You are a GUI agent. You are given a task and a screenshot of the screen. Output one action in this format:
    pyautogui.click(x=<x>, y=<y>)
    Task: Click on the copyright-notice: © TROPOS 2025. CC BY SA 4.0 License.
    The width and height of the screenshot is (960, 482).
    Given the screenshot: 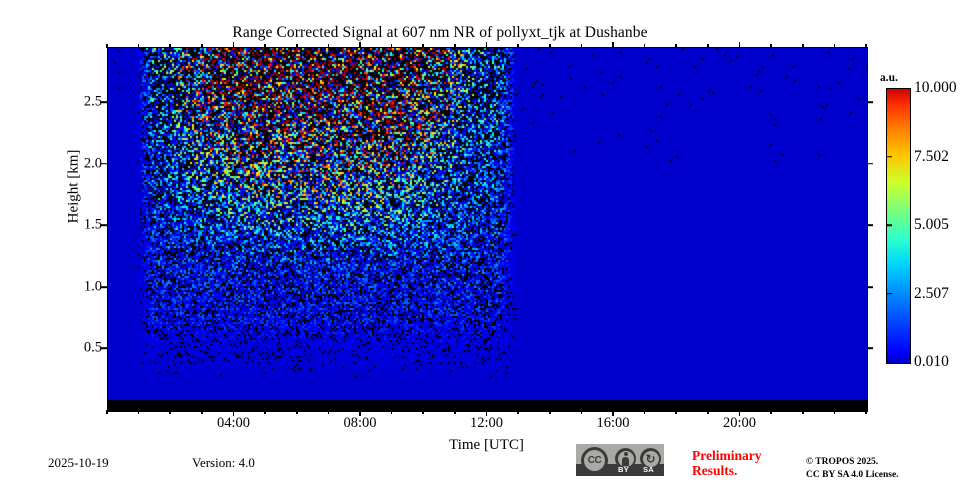 What is the action you would take?
    pyautogui.click(x=852, y=469)
    